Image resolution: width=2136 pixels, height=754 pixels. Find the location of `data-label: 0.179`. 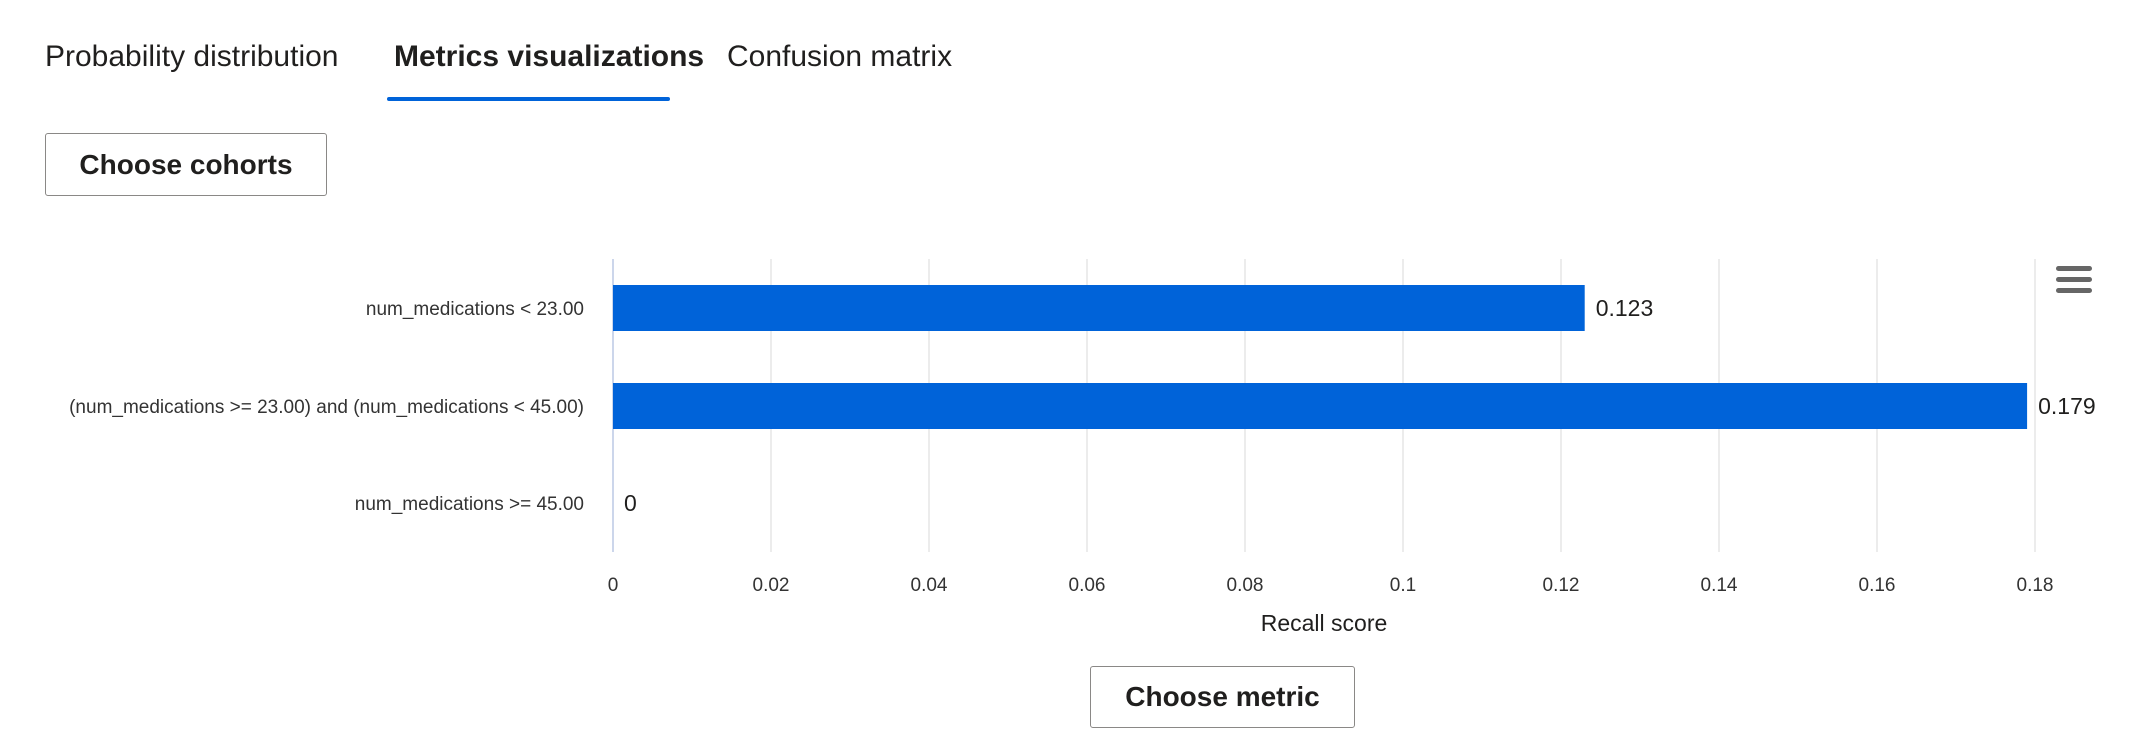

data-label: 0.179 is located at coordinates (2067, 406).